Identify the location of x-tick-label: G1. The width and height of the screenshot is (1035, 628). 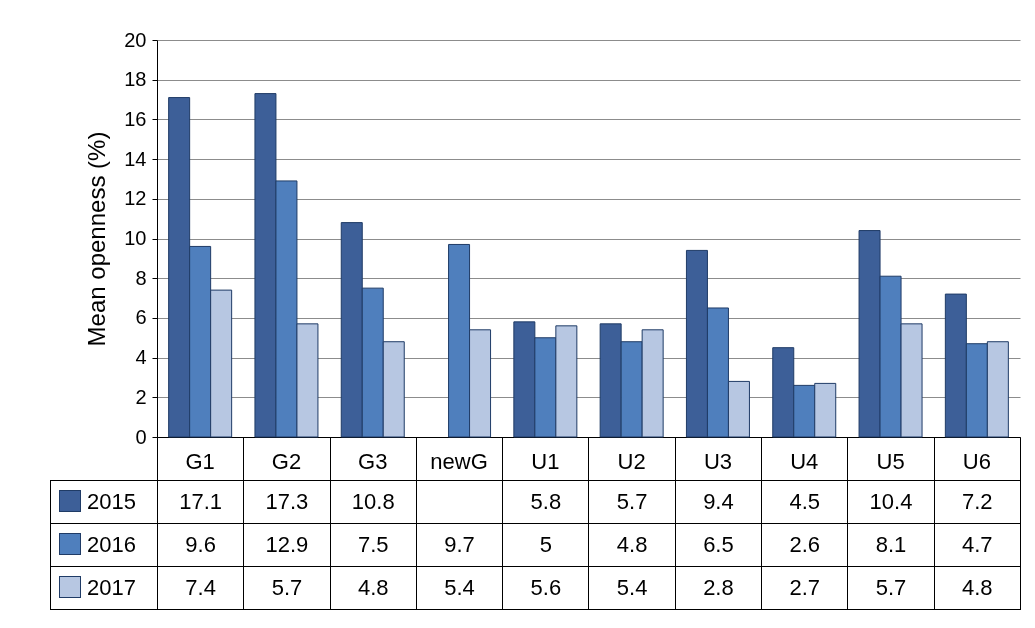
(200, 461).